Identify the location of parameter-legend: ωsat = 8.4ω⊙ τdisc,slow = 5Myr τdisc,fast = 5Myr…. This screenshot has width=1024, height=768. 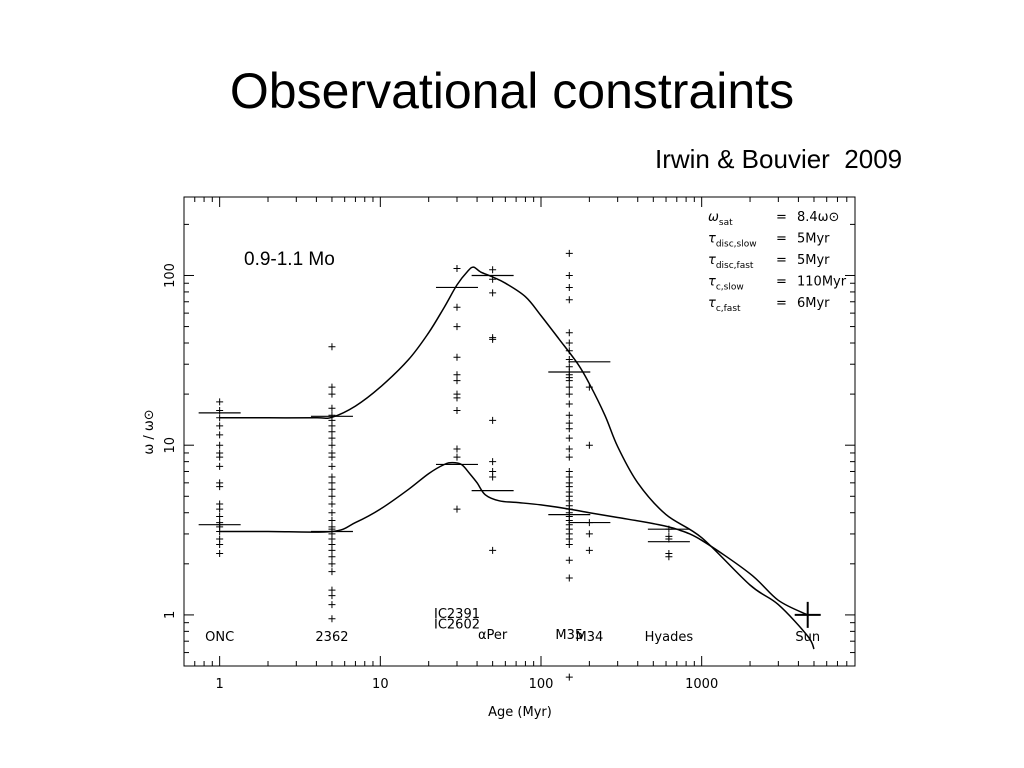
(777, 262).